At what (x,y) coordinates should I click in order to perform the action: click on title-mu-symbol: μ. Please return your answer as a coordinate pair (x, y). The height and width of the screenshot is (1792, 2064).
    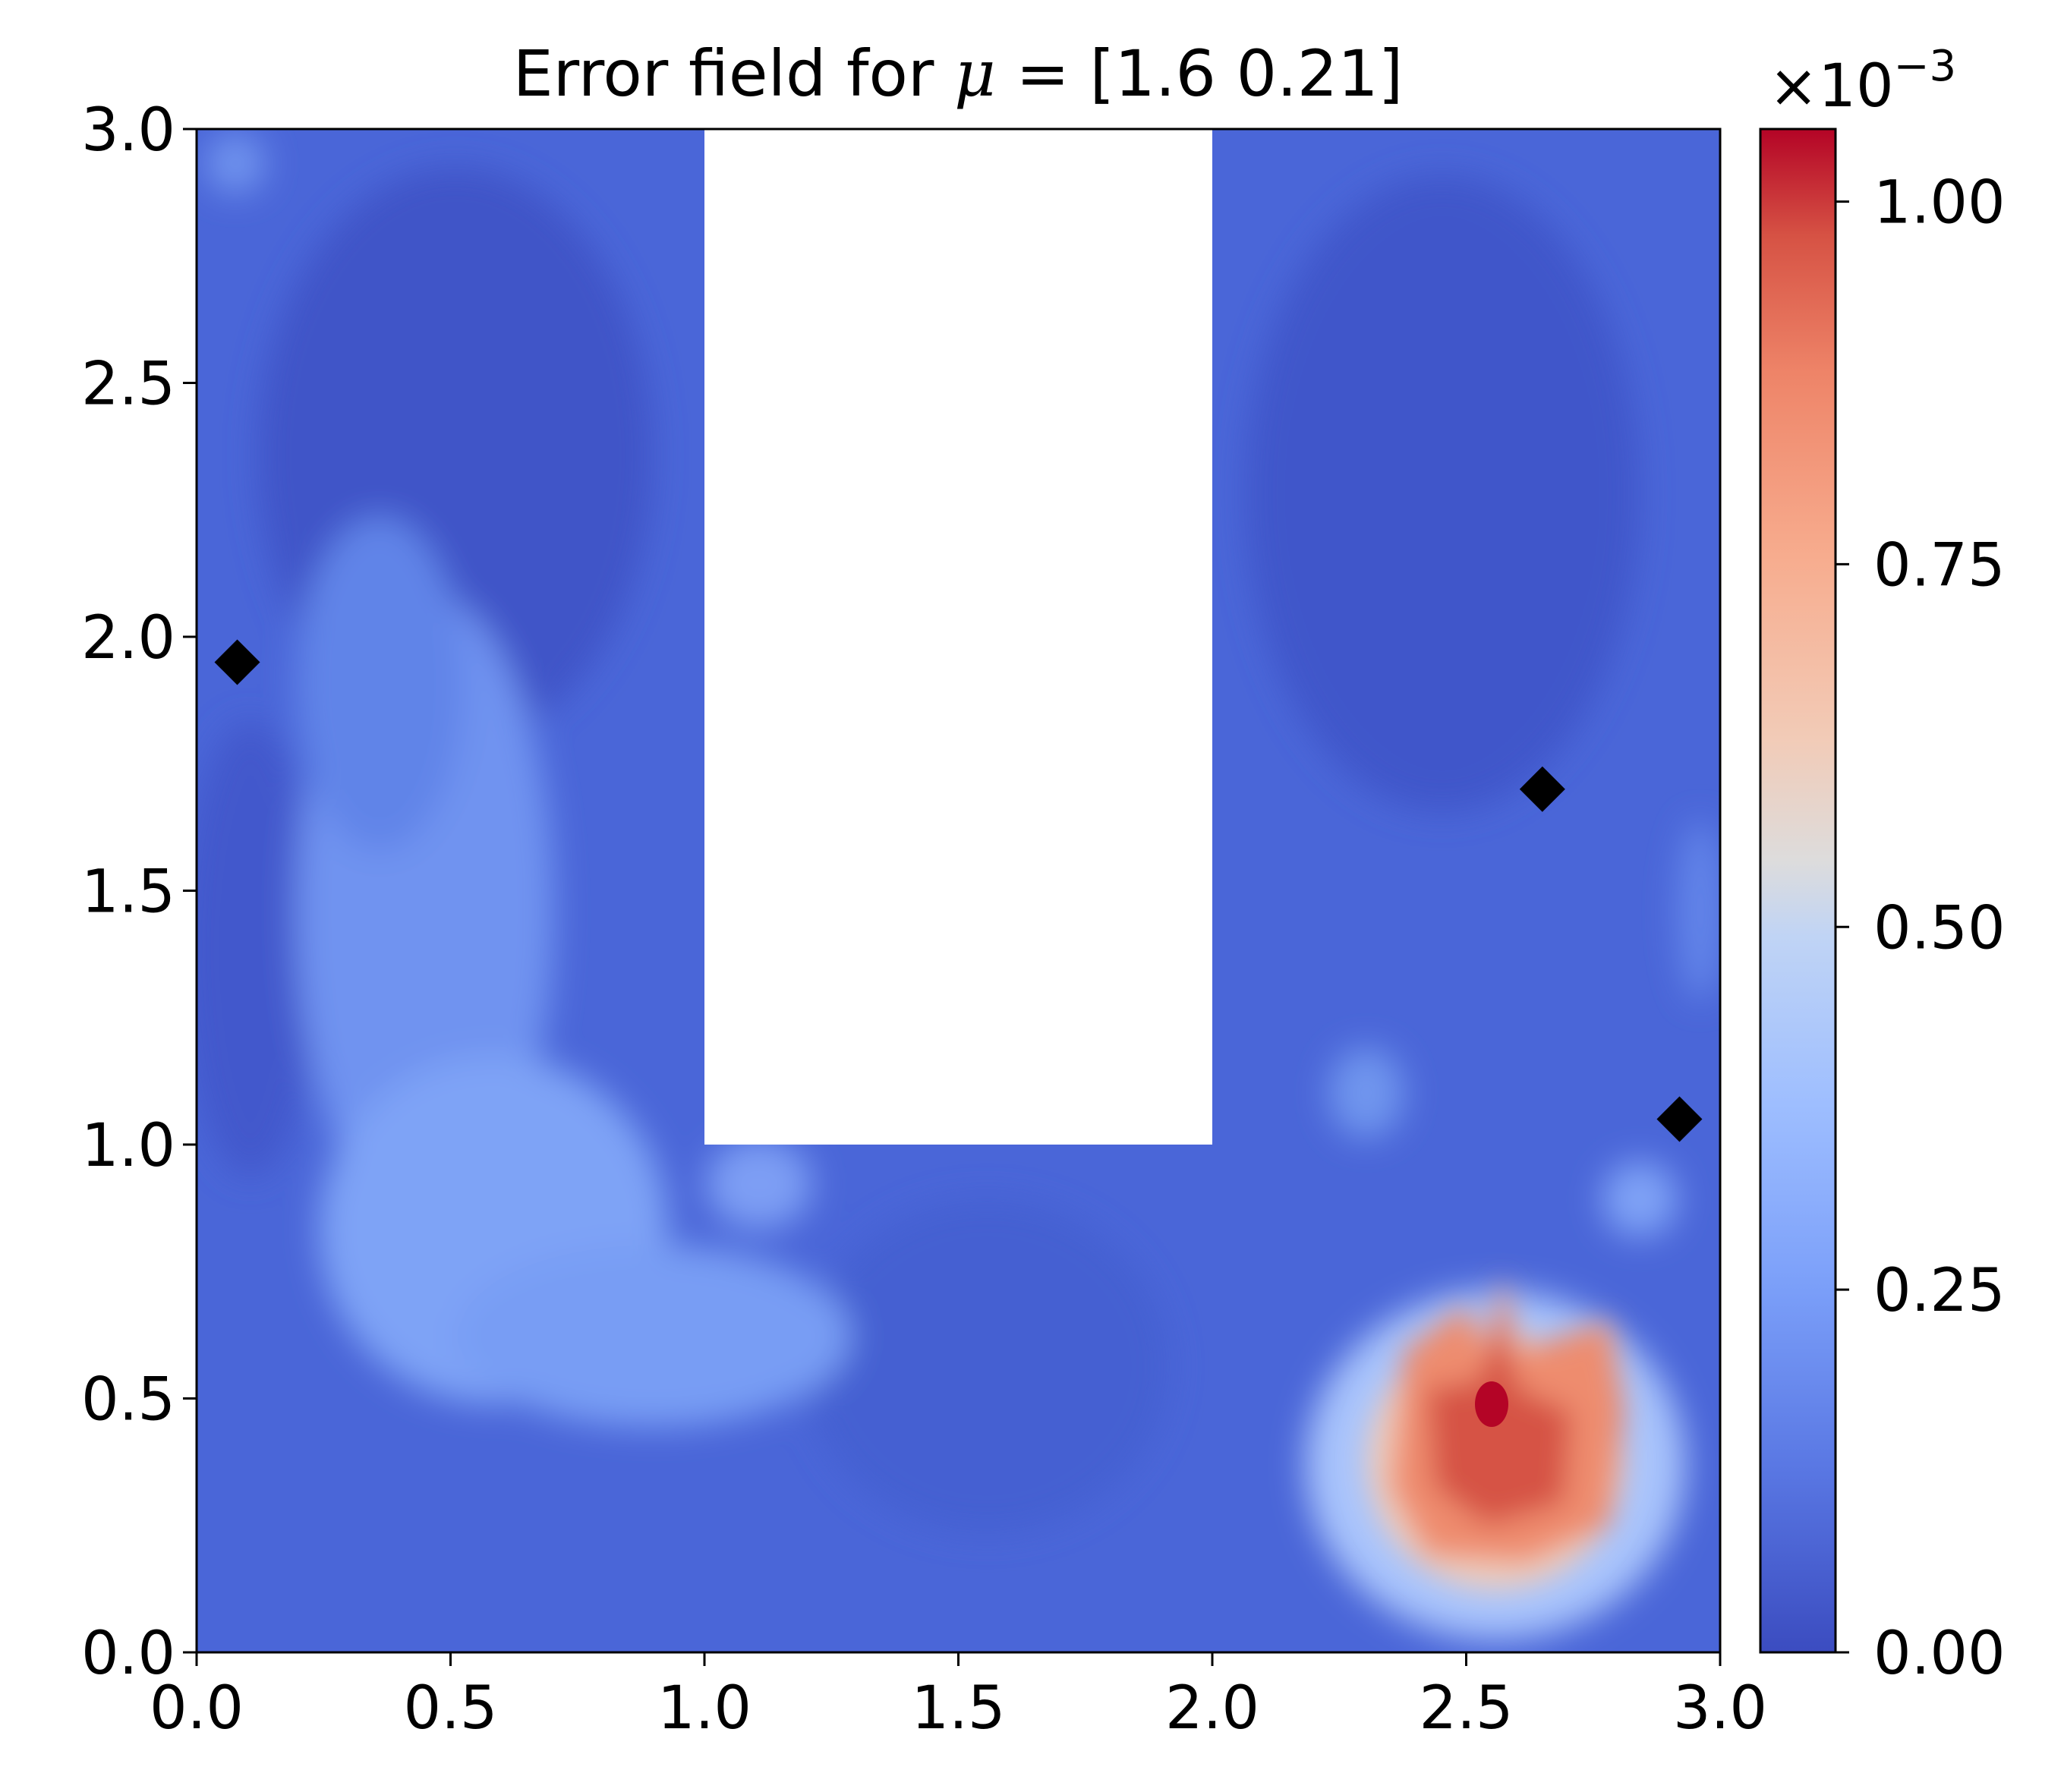
    Looking at the image, I should click on (975, 73).